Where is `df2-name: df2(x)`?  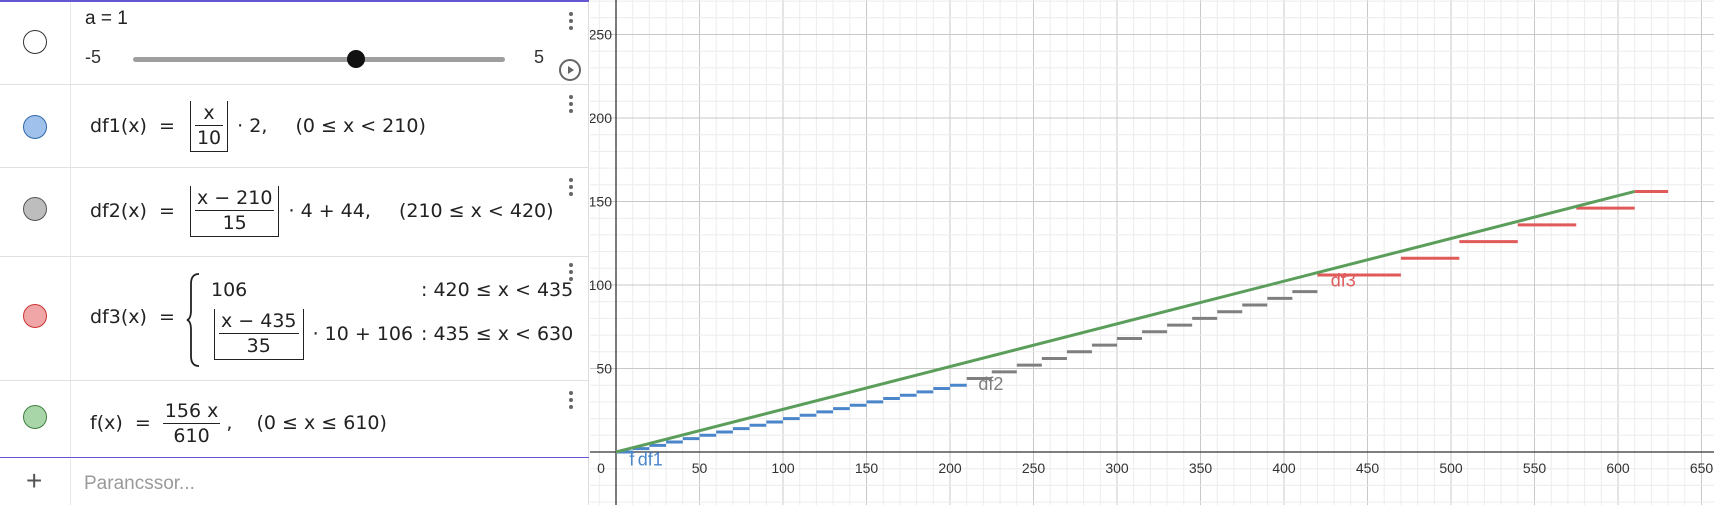 df2-name: df2(x) is located at coordinates (118, 211).